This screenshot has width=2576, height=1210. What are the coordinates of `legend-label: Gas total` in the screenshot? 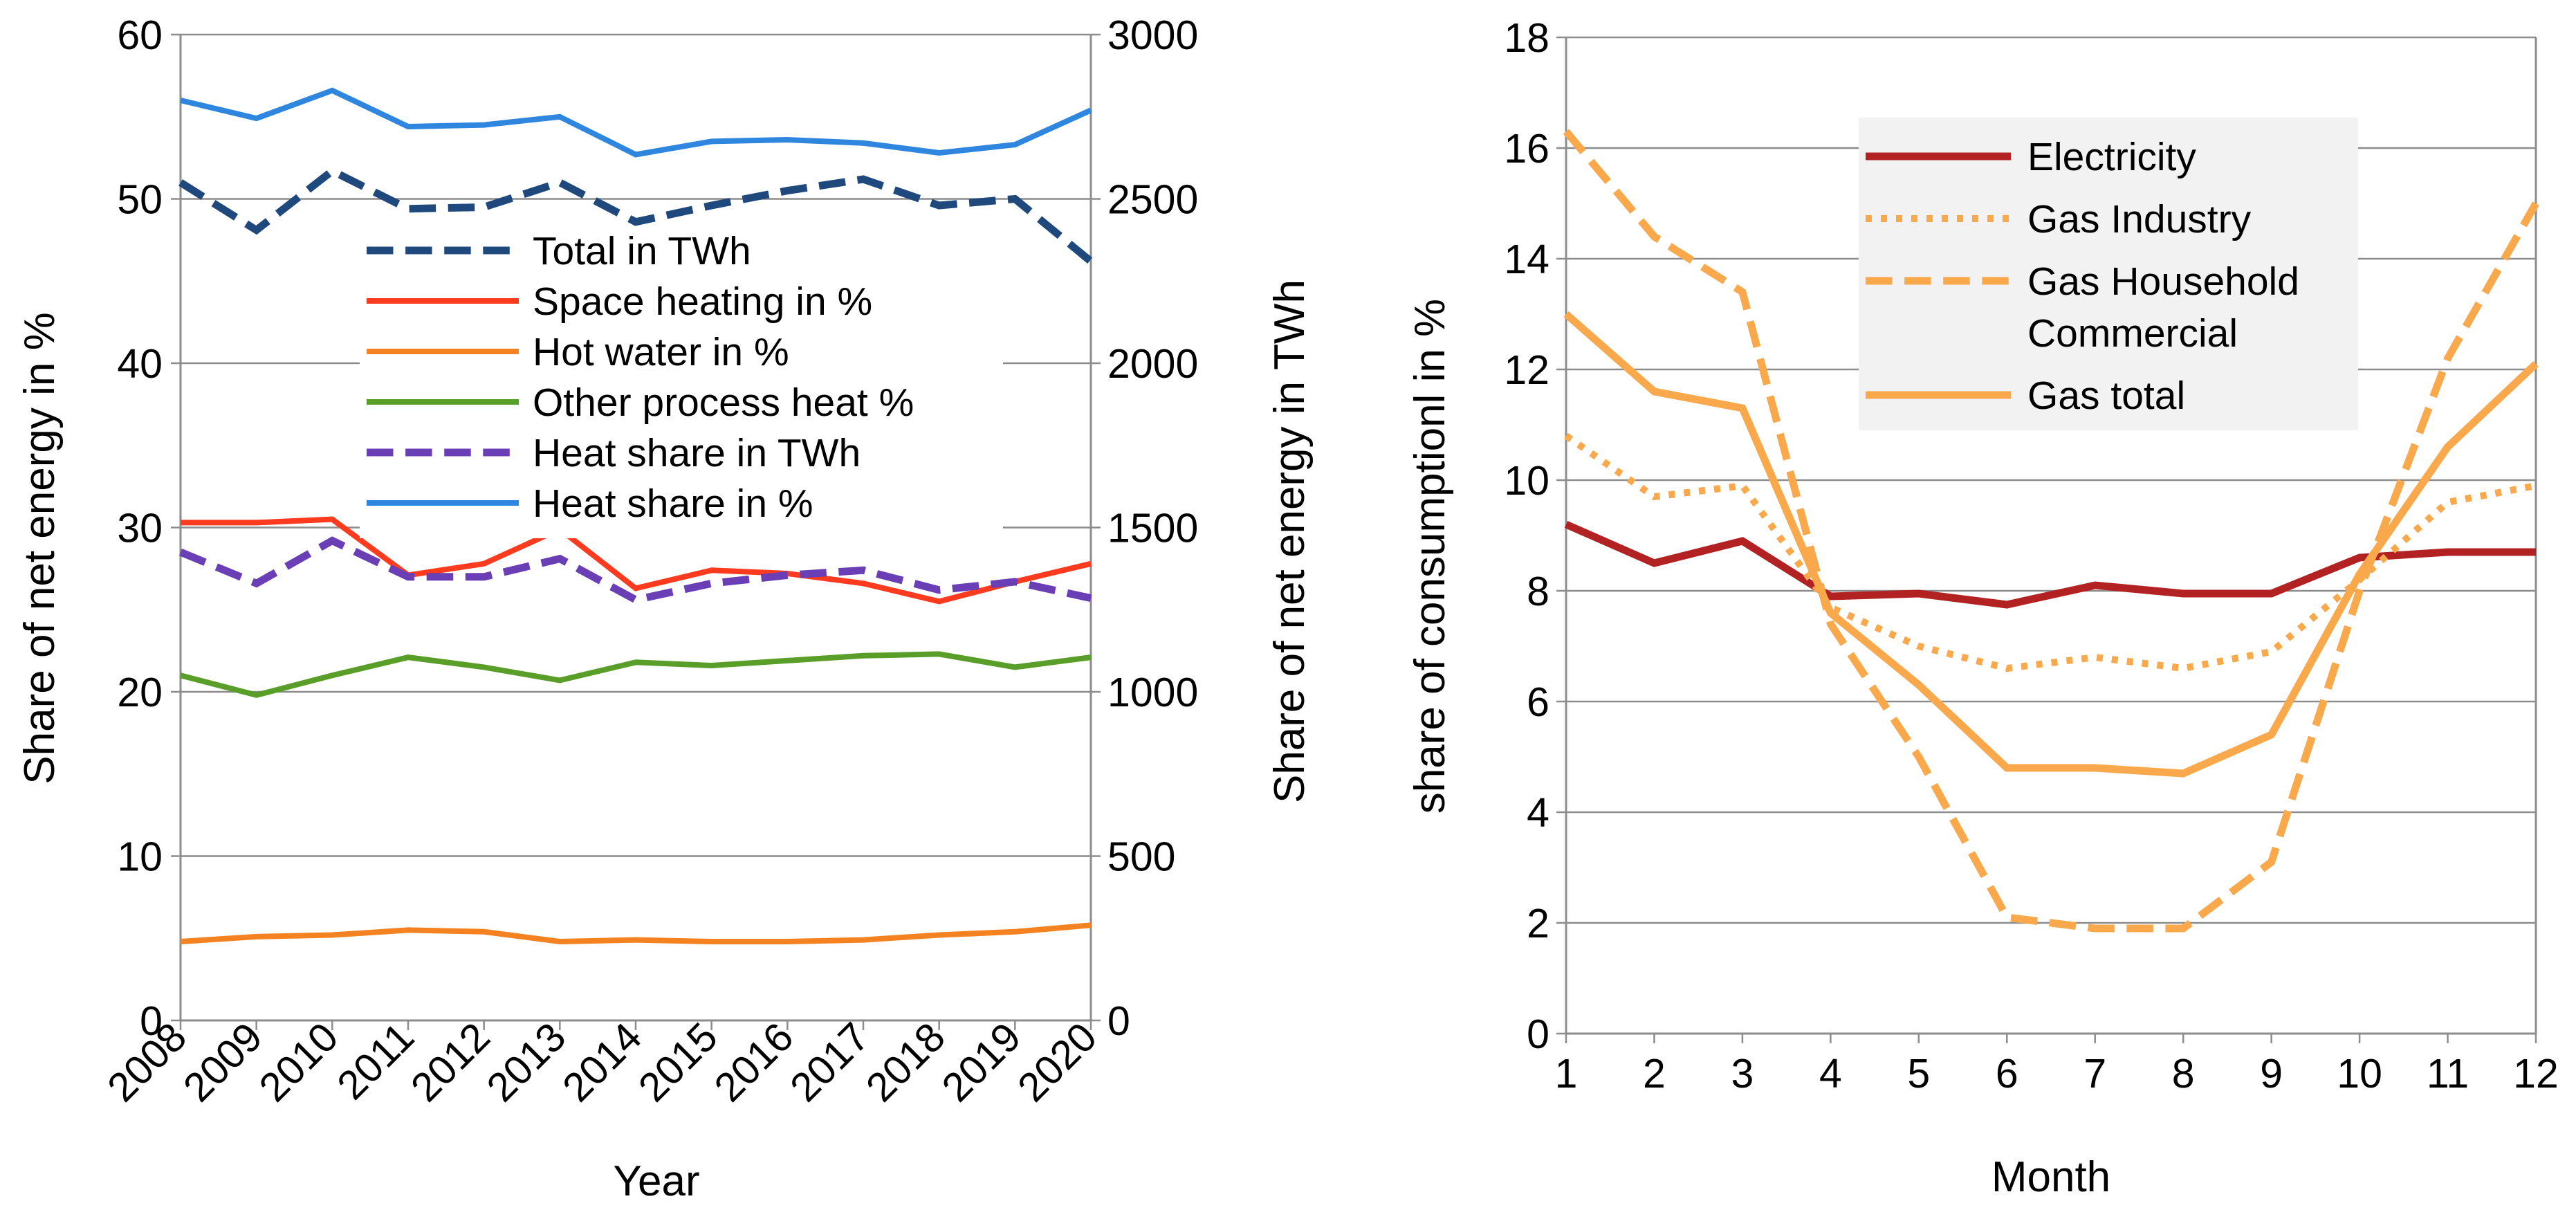 It's located at (2106, 396).